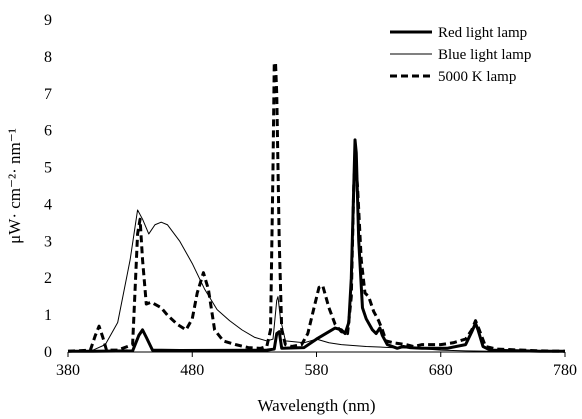 This screenshot has height=419, width=582. What do you see at coordinates (48, 241) in the screenshot?
I see `y-tick-label: 3` at bounding box center [48, 241].